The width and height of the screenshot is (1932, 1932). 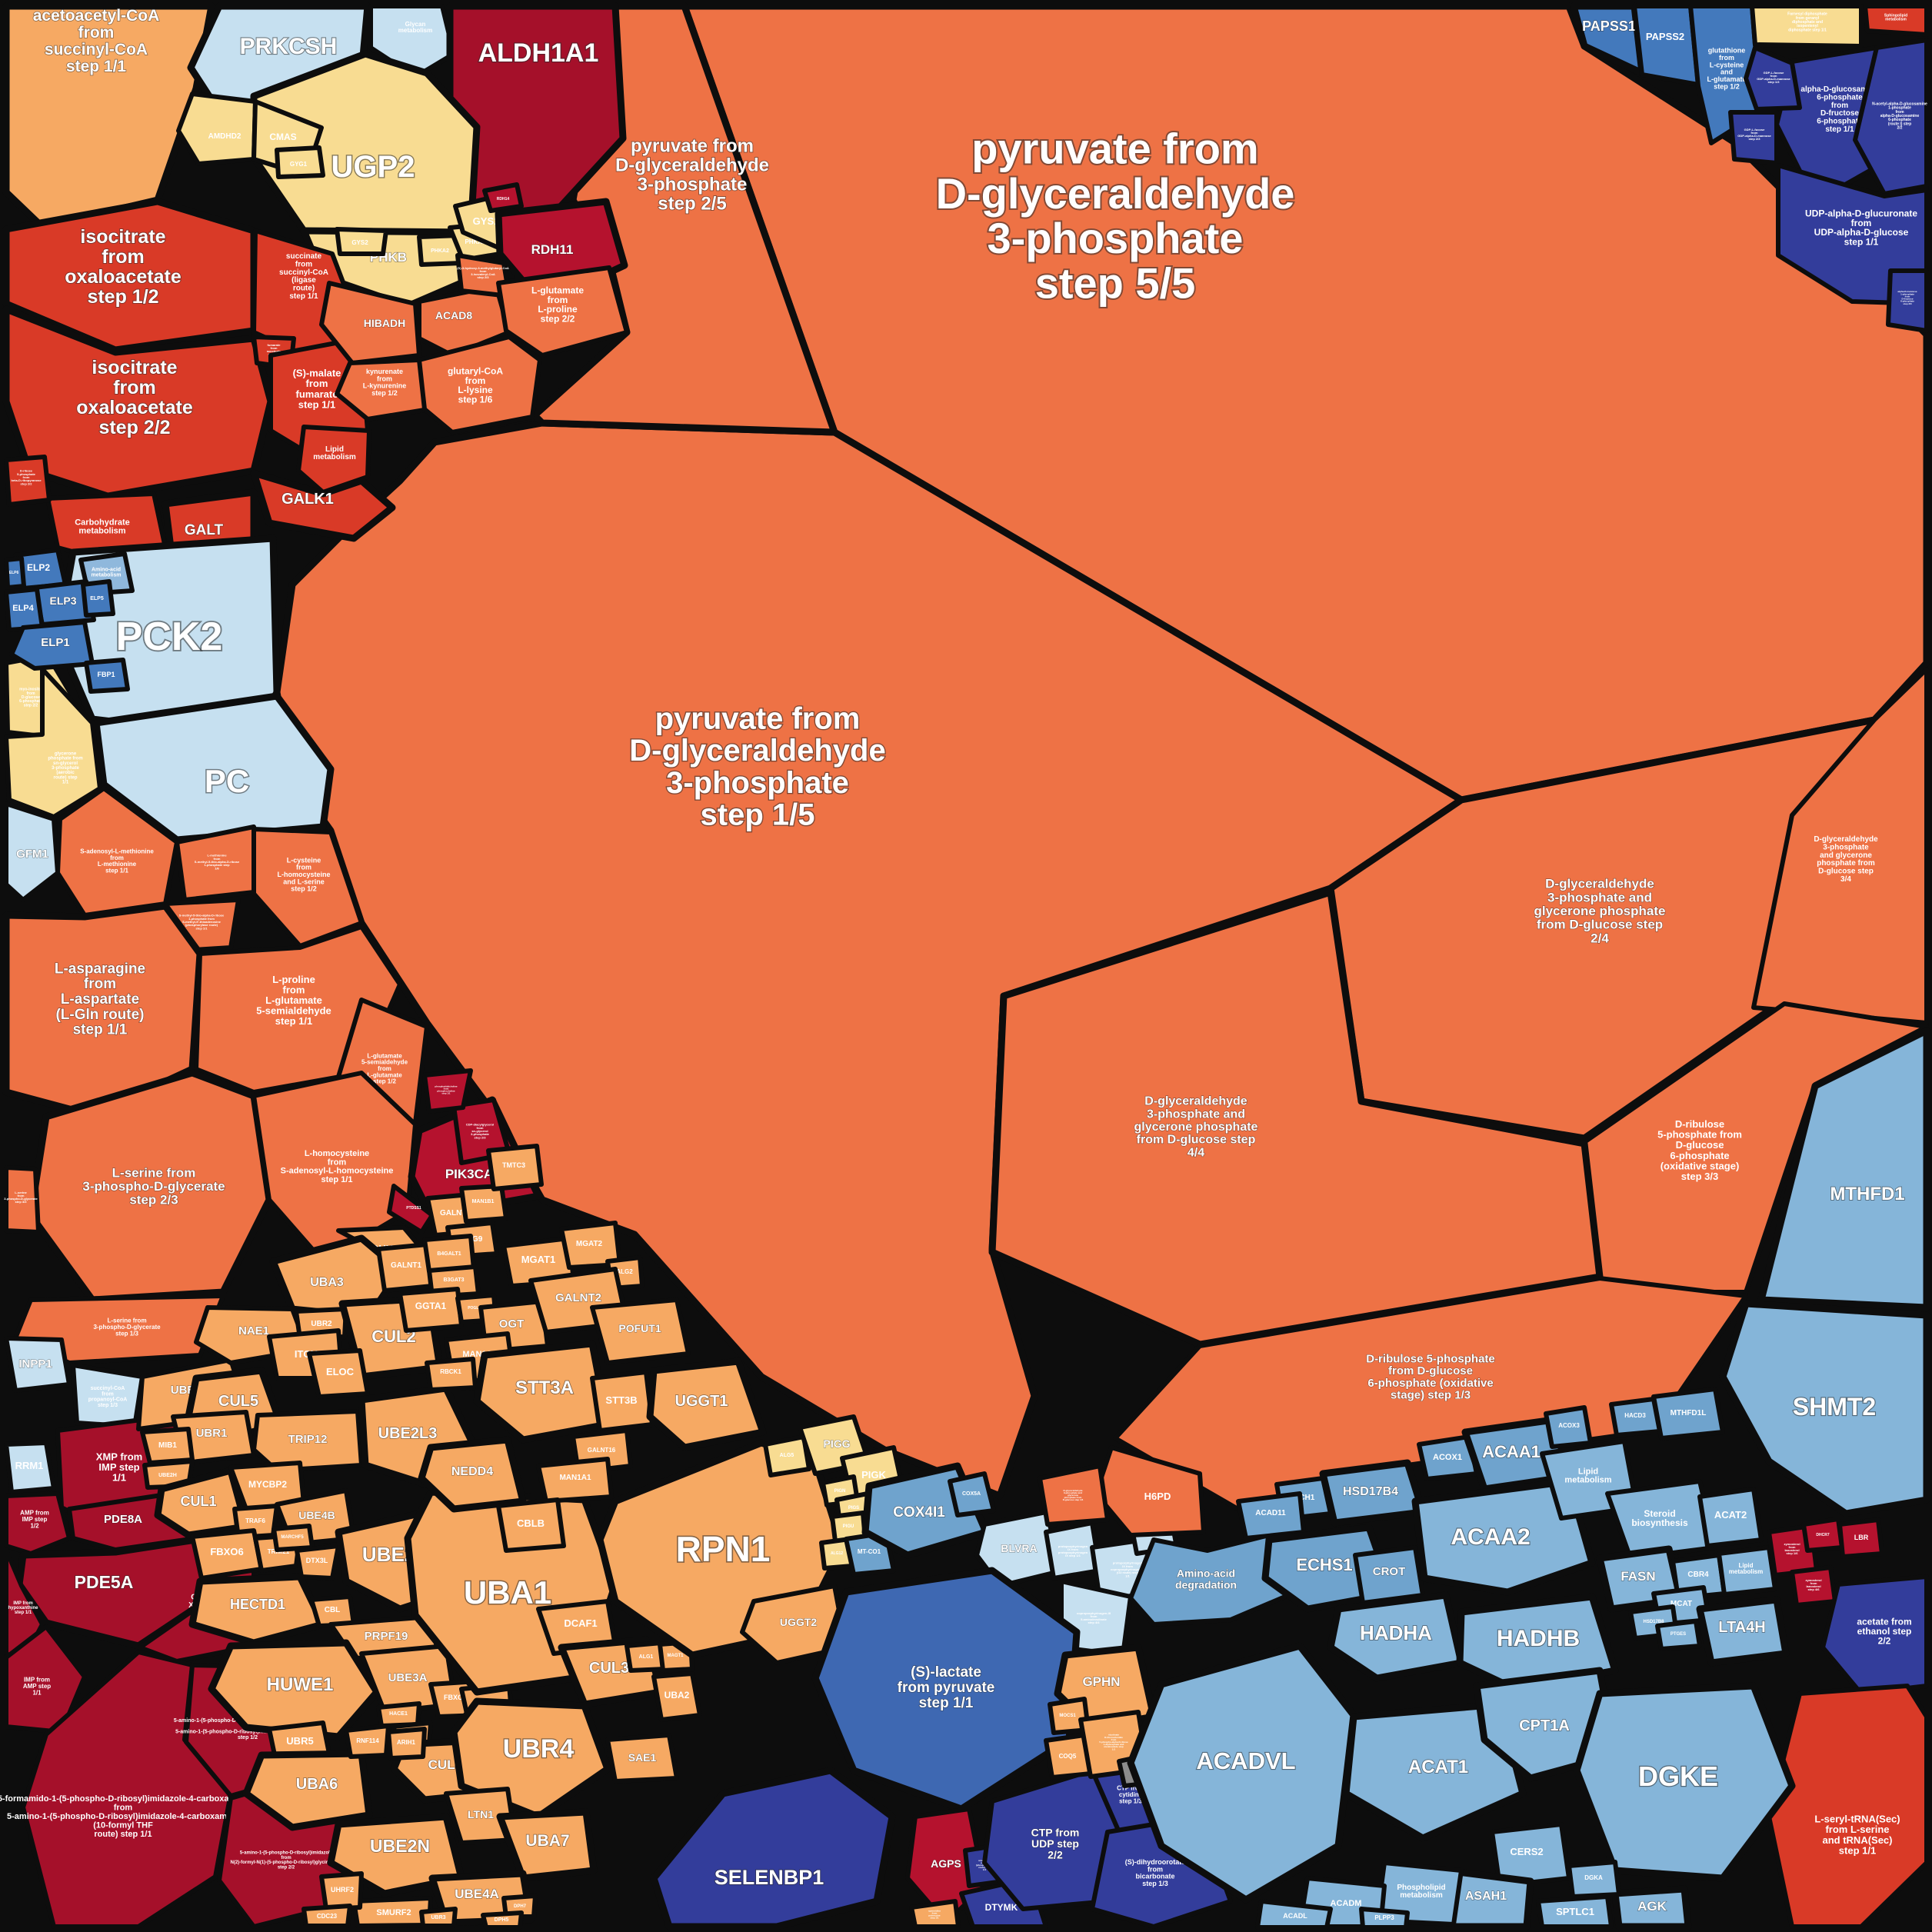 What do you see at coordinates (1019, 1549) in the screenshot?
I see `cell-blvra` at bounding box center [1019, 1549].